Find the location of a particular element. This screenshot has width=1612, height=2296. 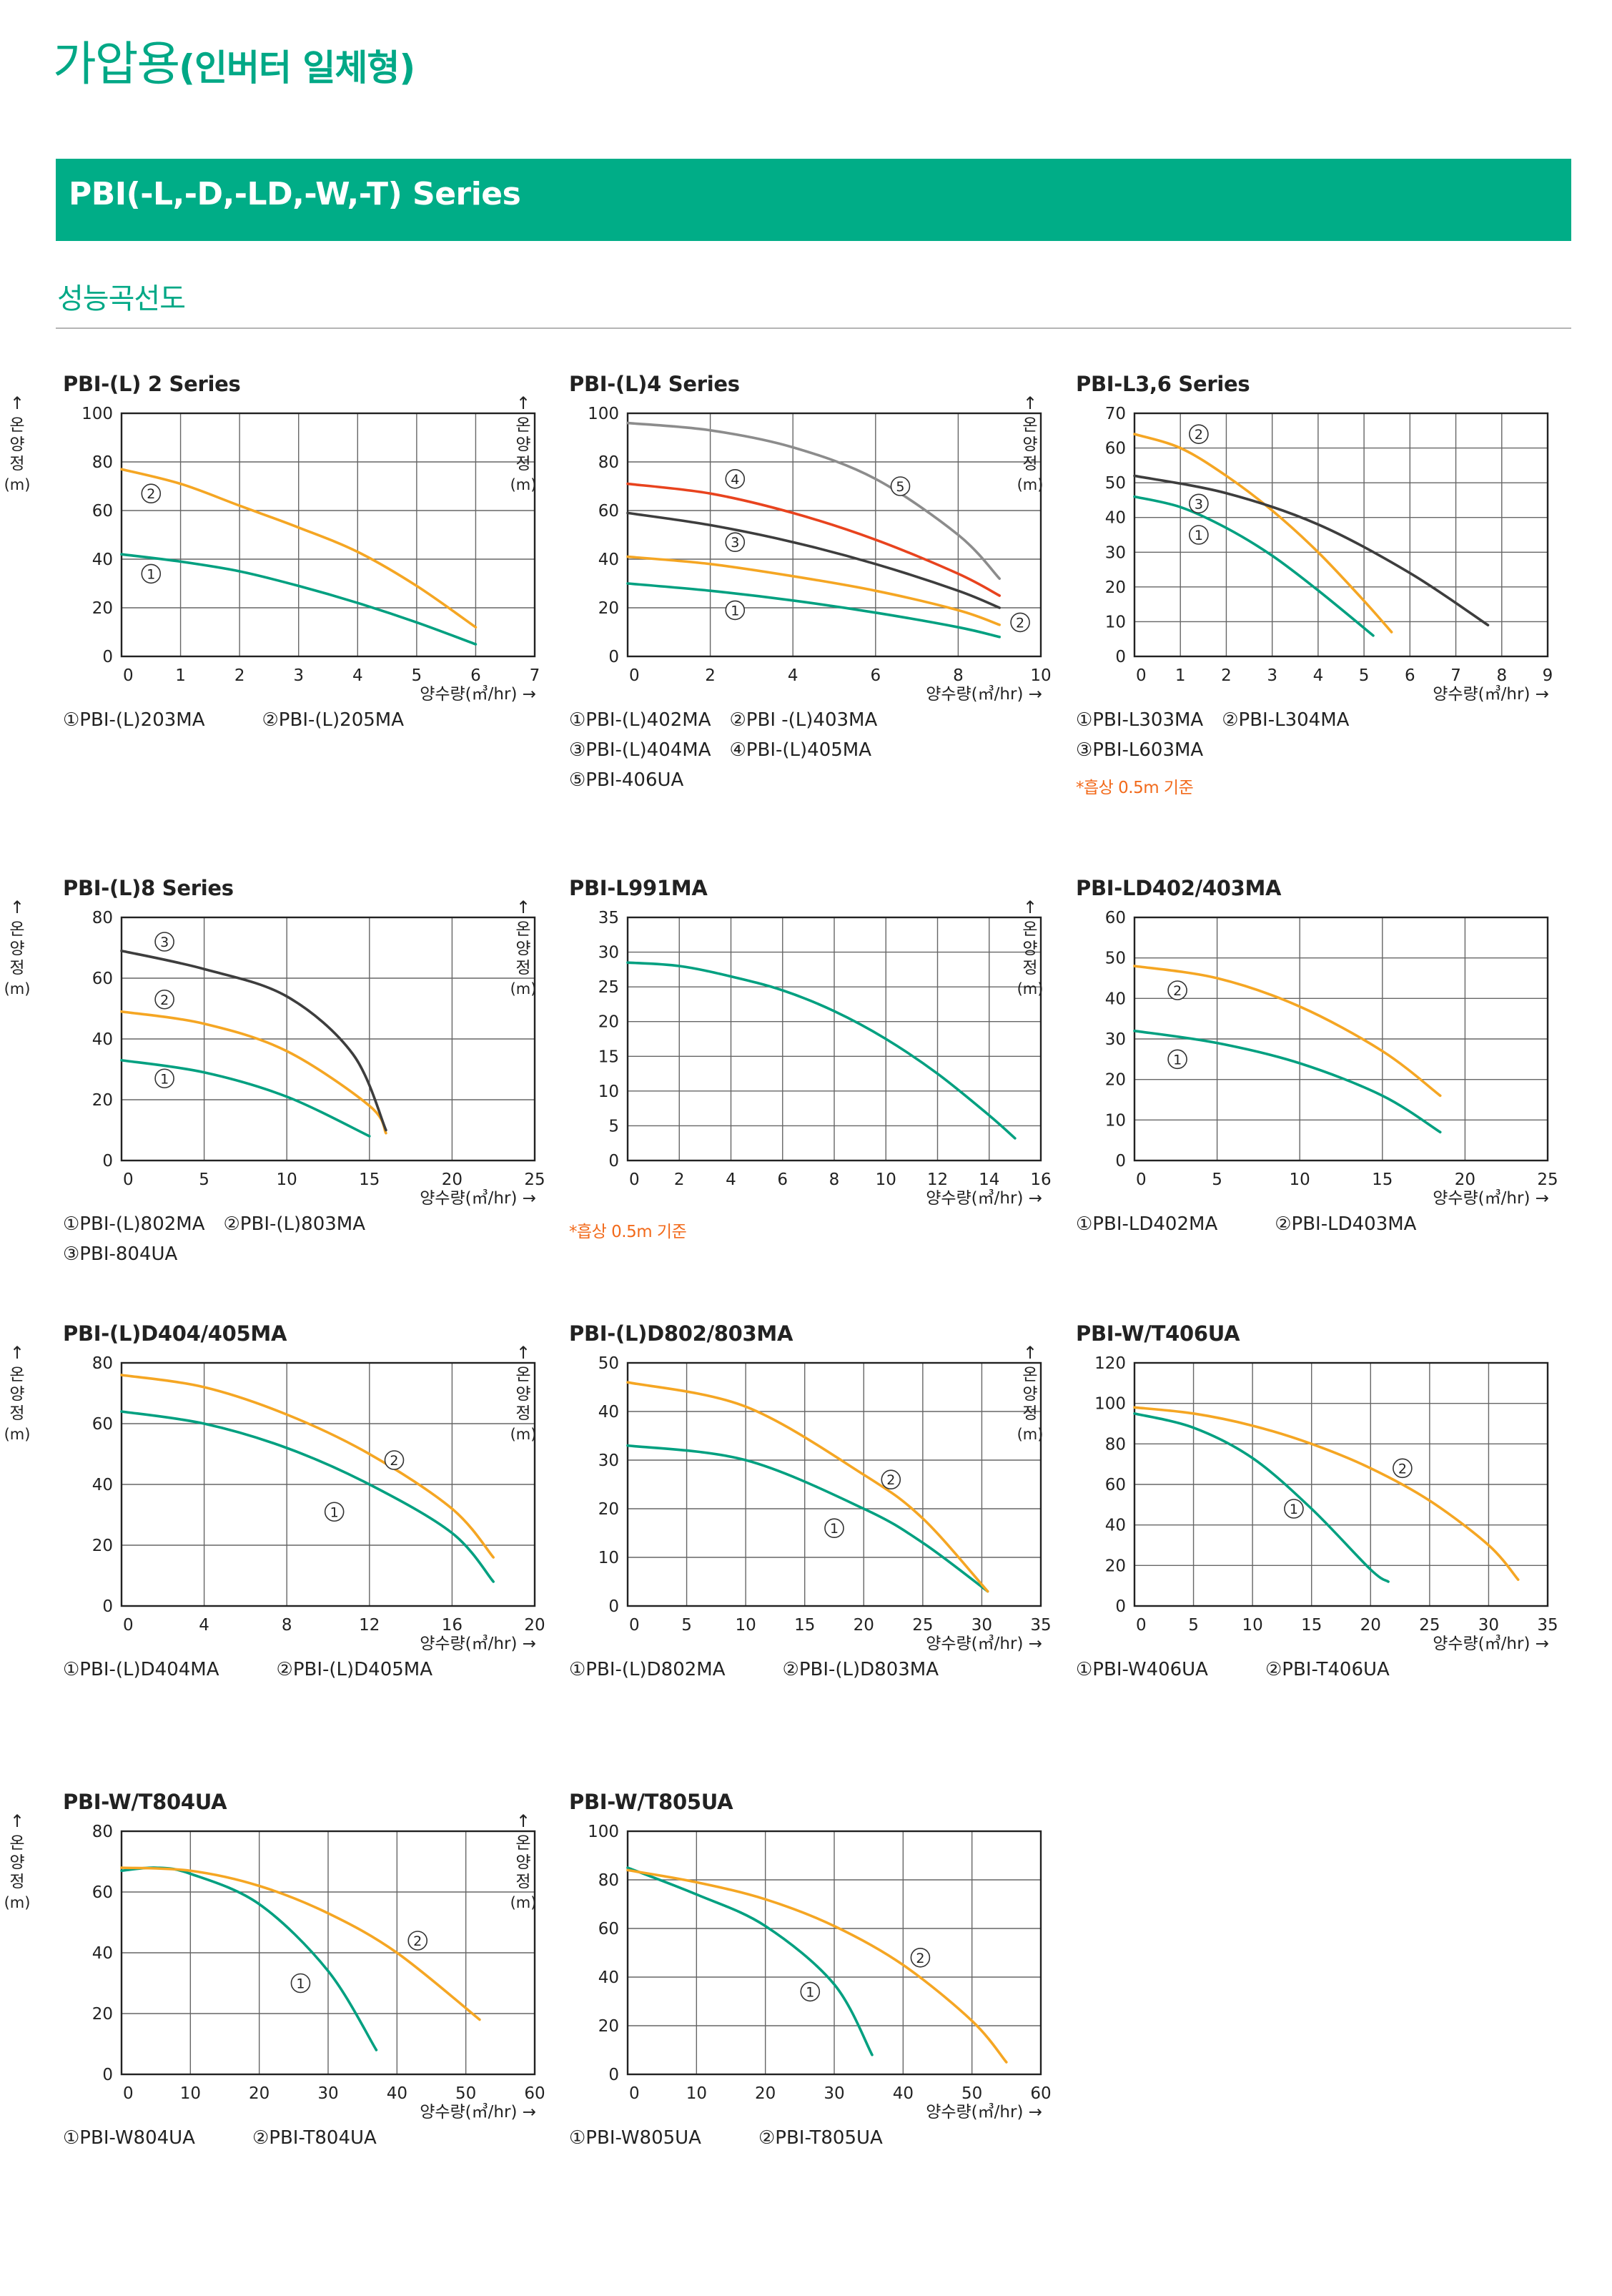

chart-title: PBI-(L)8 Series is located at coordinates (148, 888).